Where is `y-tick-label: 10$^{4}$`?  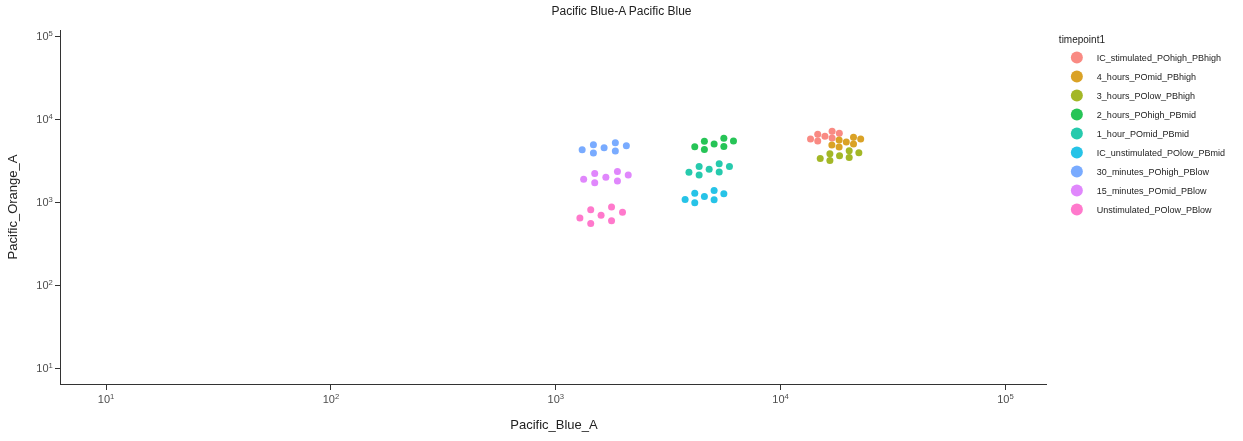
y-tick-label: 10$^{4}$ is located at coordinates (45, 118).